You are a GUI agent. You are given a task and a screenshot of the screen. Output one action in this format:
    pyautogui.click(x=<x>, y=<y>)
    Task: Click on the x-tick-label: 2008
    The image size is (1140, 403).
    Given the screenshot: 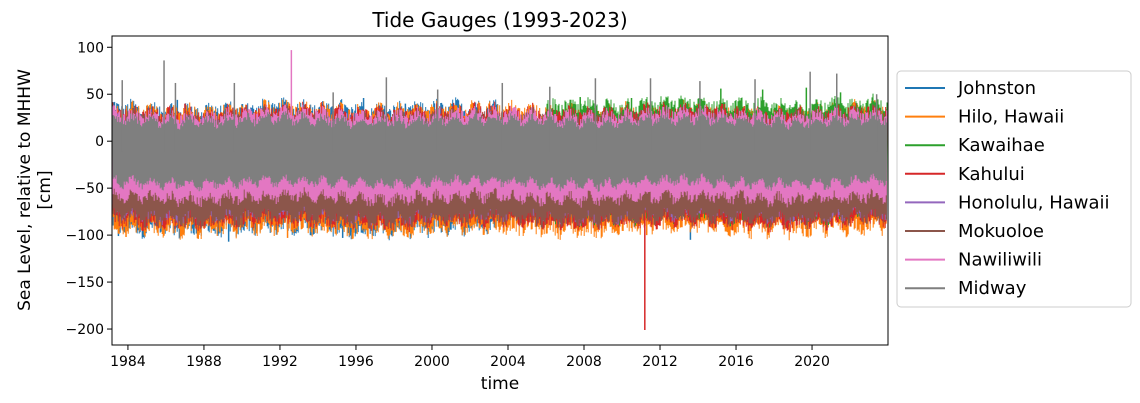 What is the action you would take?
    pyautogui.click(x=584, y=362)
    